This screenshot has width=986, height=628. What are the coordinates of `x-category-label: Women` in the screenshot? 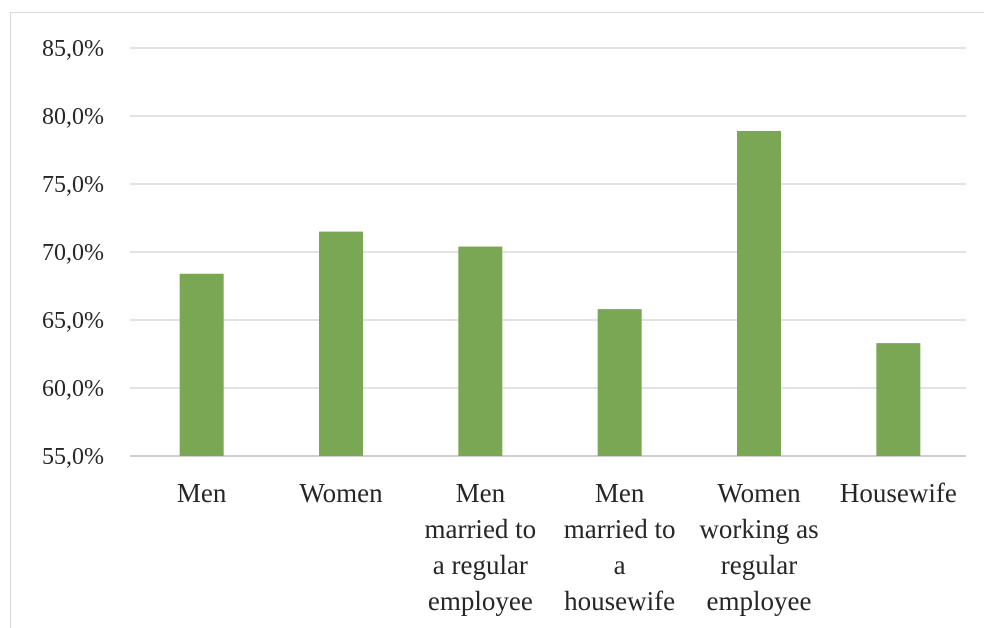 It's located at (341, 493).